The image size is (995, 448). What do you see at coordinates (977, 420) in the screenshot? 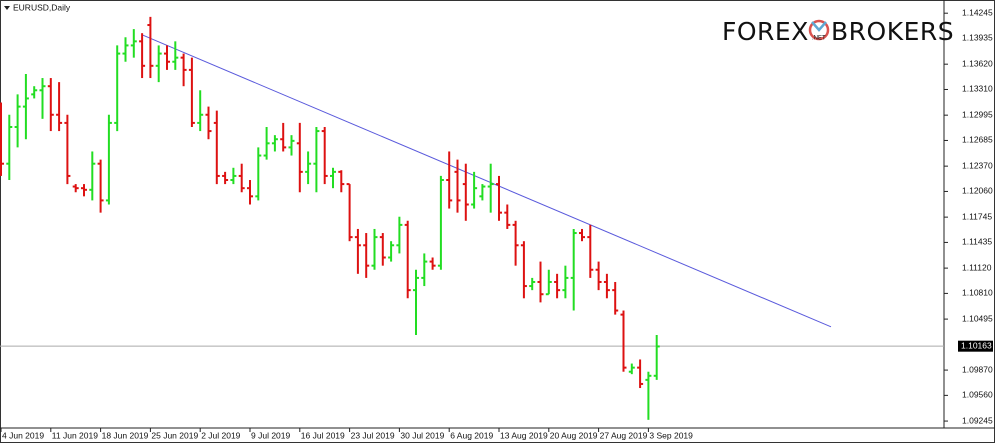
I see `y-tick-label: 1.09245` at bounding box center [977, 420].